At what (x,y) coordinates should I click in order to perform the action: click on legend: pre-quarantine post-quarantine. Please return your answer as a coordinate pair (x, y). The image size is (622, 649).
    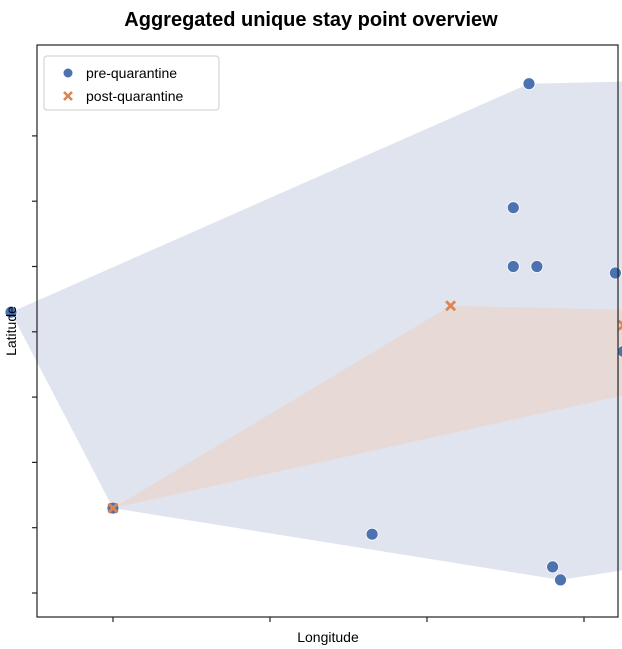
    Looking at the image, I should click on (131, 83).